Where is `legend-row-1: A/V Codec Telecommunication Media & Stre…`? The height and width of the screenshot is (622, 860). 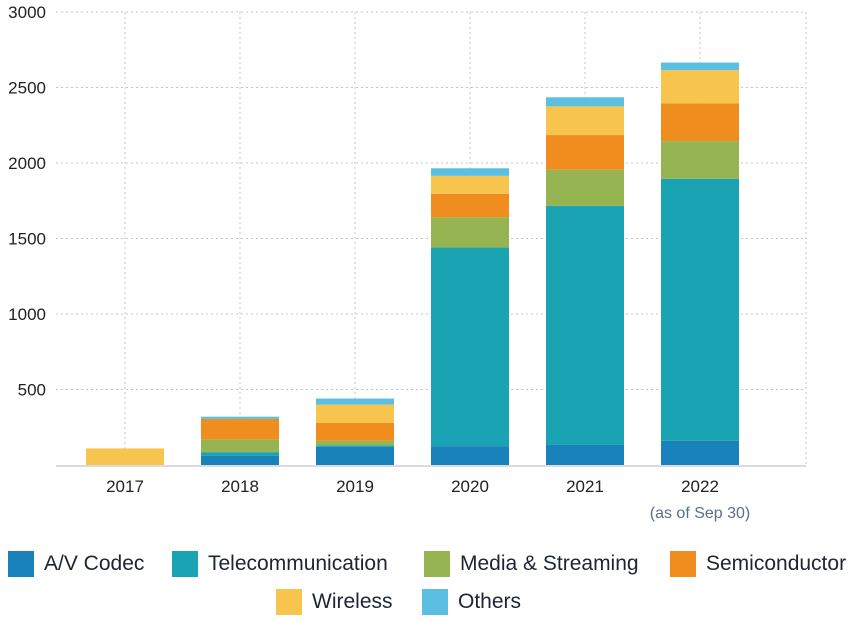
legend-row-1: A/V Codec Telecommunication Media & Stre… is located at coordinates (430, 564).